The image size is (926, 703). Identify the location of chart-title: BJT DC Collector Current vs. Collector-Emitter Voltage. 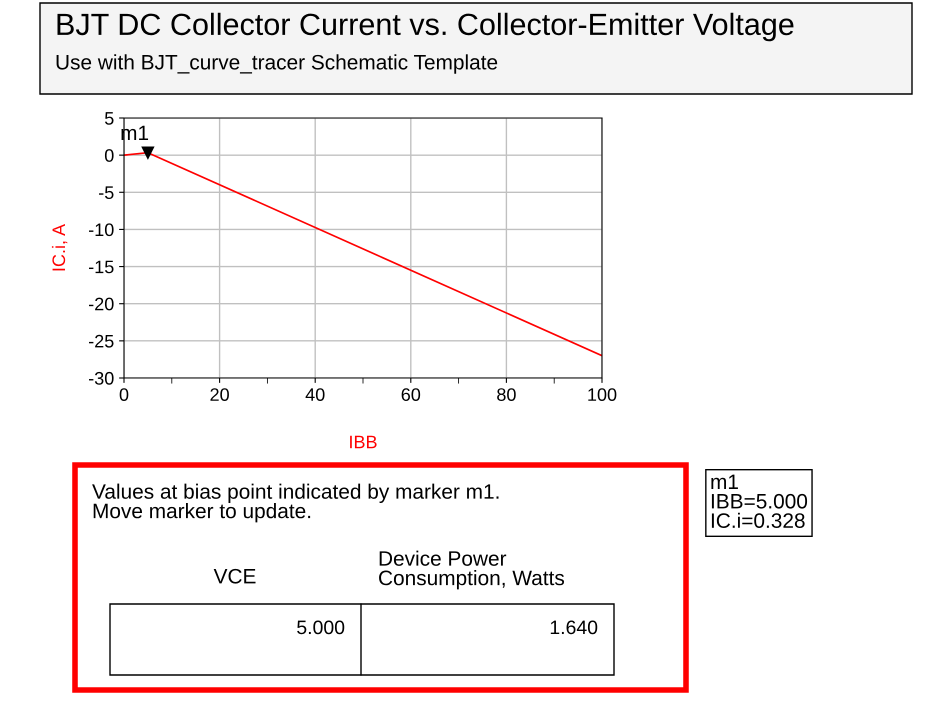
(426, 27).